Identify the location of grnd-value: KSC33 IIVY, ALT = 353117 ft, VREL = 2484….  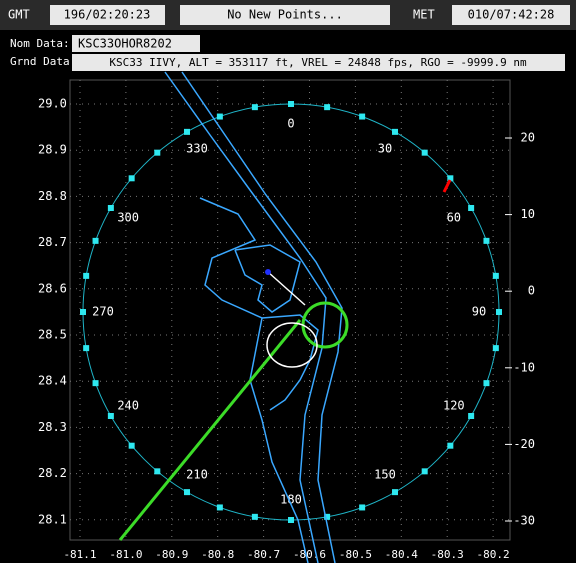
(318, 62).